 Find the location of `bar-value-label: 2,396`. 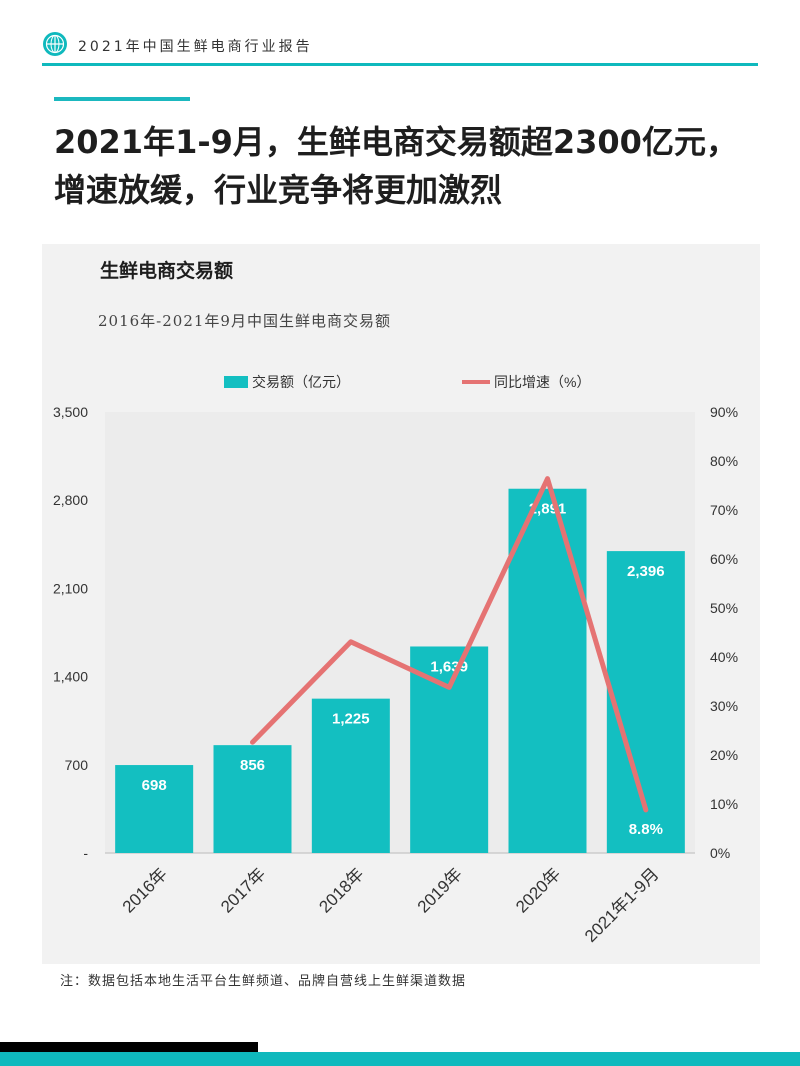

bar-value-label: 2,396 is located at coordinates (646, 571).